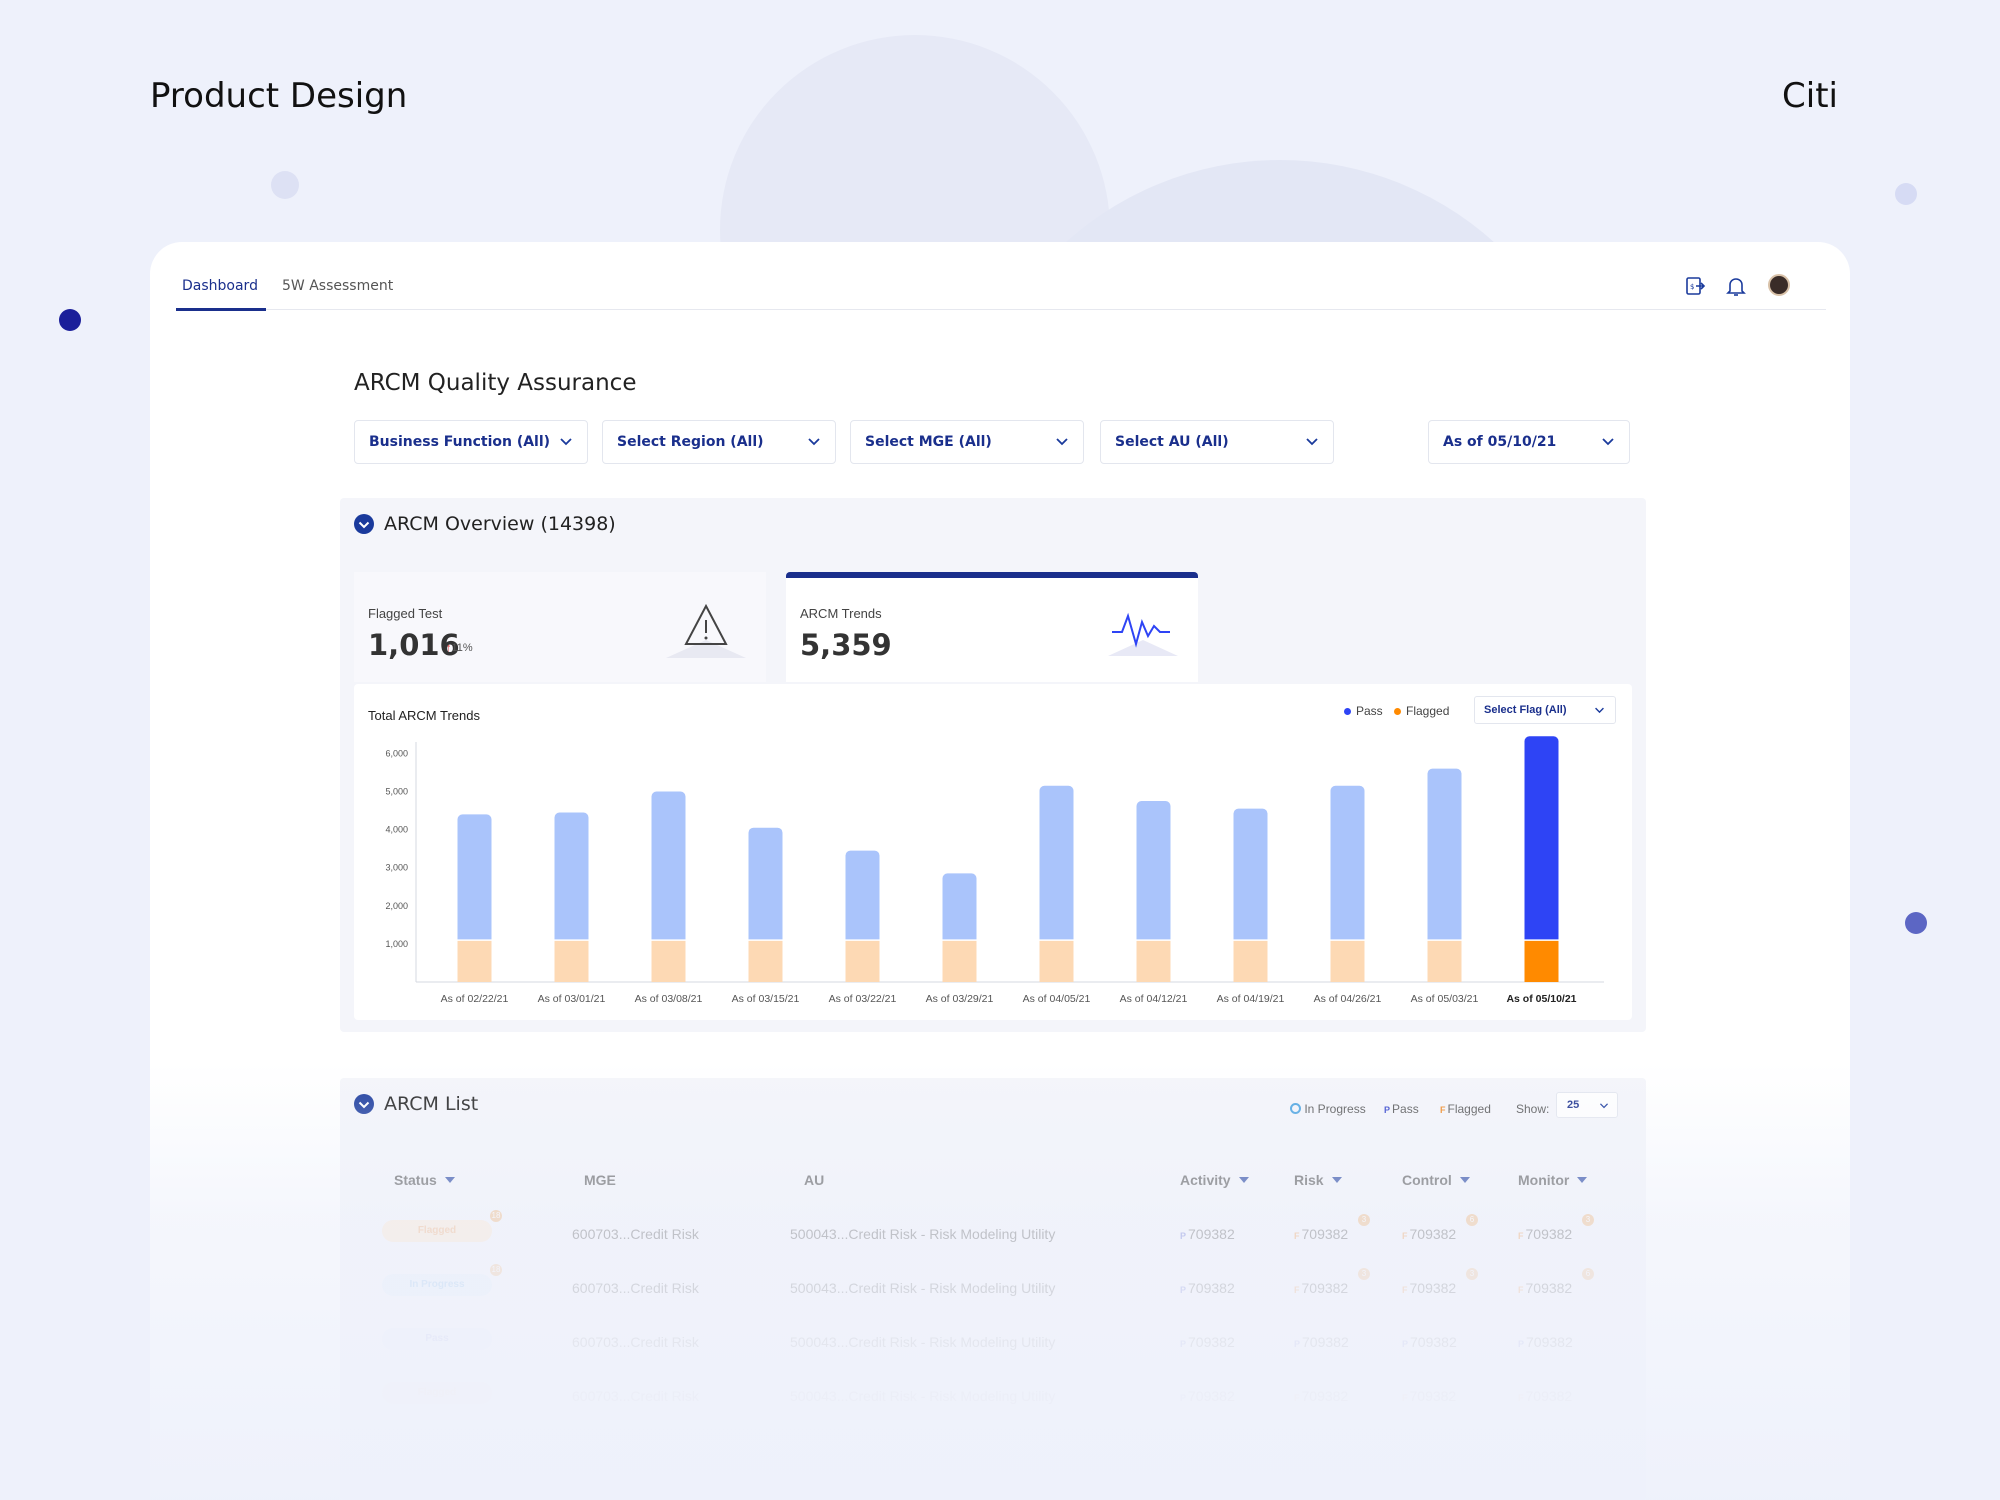 The image size is (2000, 1500). I want to click on region-label: Select Region (All), so click(690, 442).